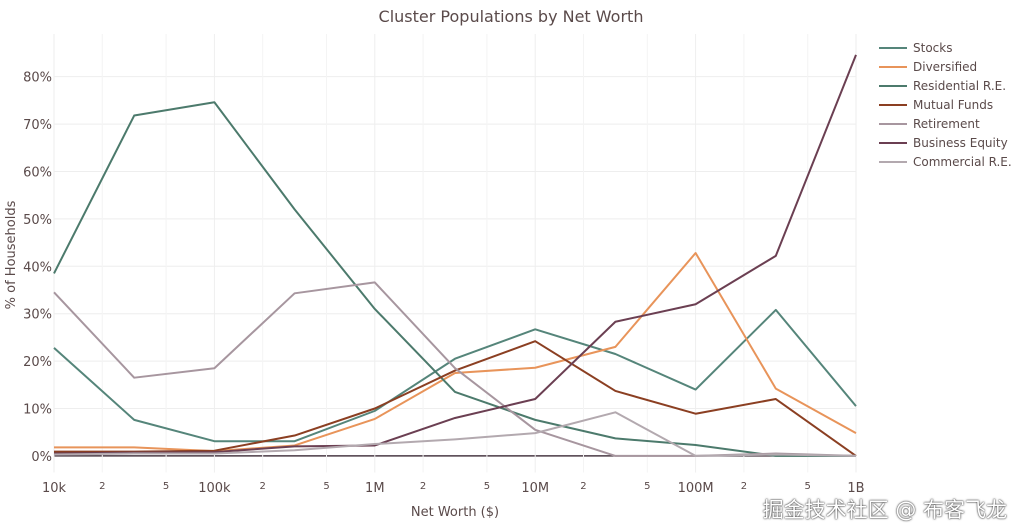 The height and width of the screenshot is (530, 1025). What do you see at coordinates (511, 16) in the screenshot?
I see `chart-title: Cluster Populations by Net Worth` at bounding box center [511, 16].